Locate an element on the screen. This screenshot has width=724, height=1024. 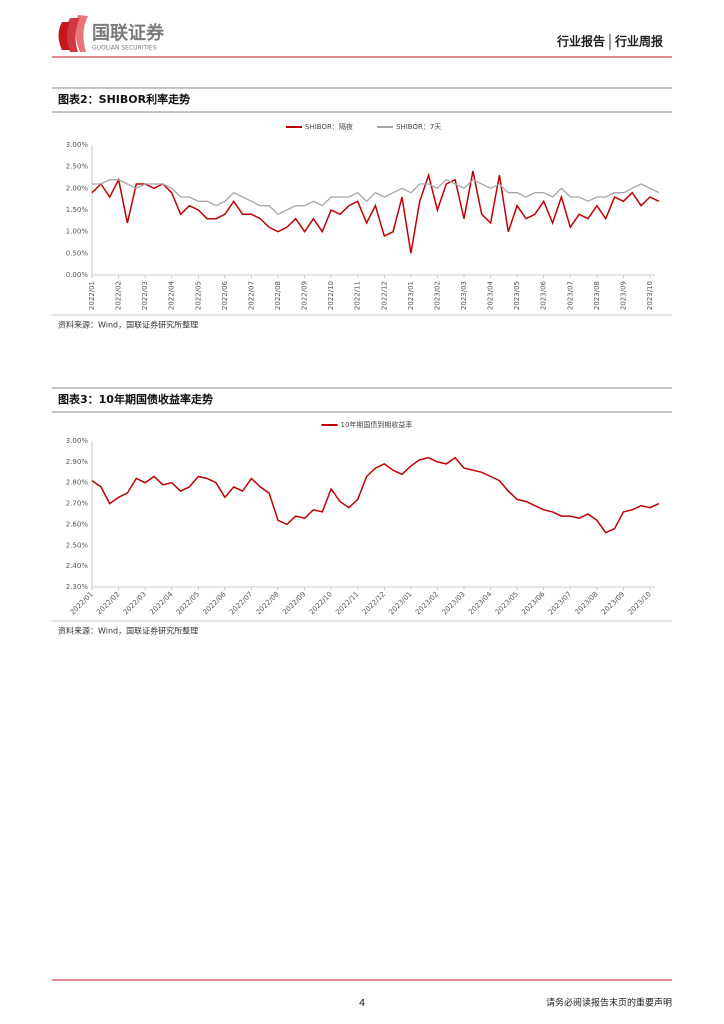
y-tick-label: 2.80% is located at coordinates (77, 483).